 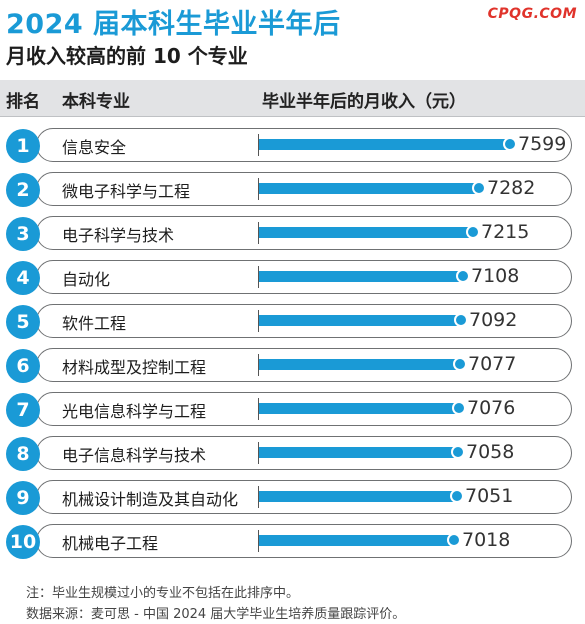 I want to click on table-row: 1 信息安全 7599, so click(x=292, y=146).